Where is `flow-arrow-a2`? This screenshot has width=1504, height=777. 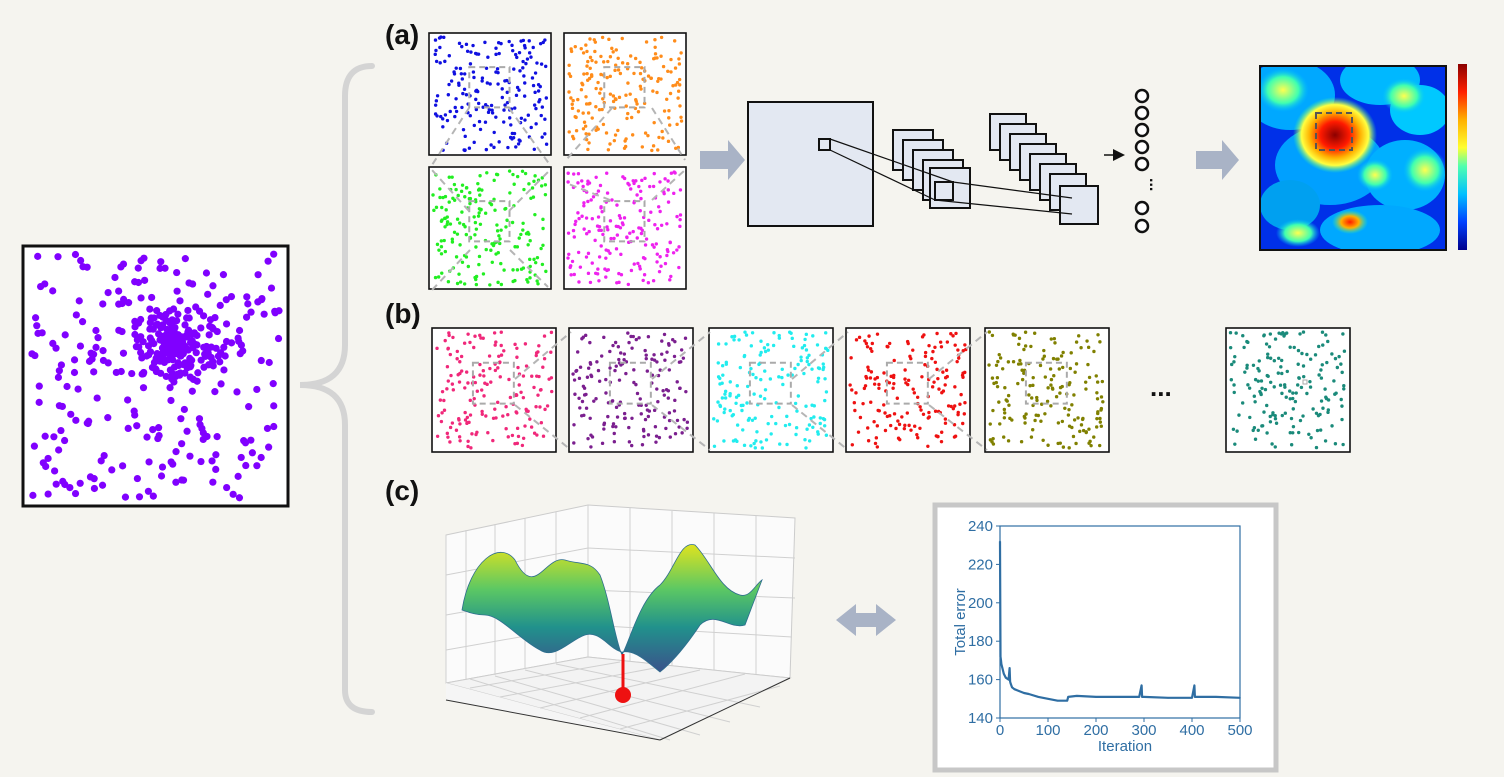 flow-arrow-a2 is located at coordinates (1217, 160).